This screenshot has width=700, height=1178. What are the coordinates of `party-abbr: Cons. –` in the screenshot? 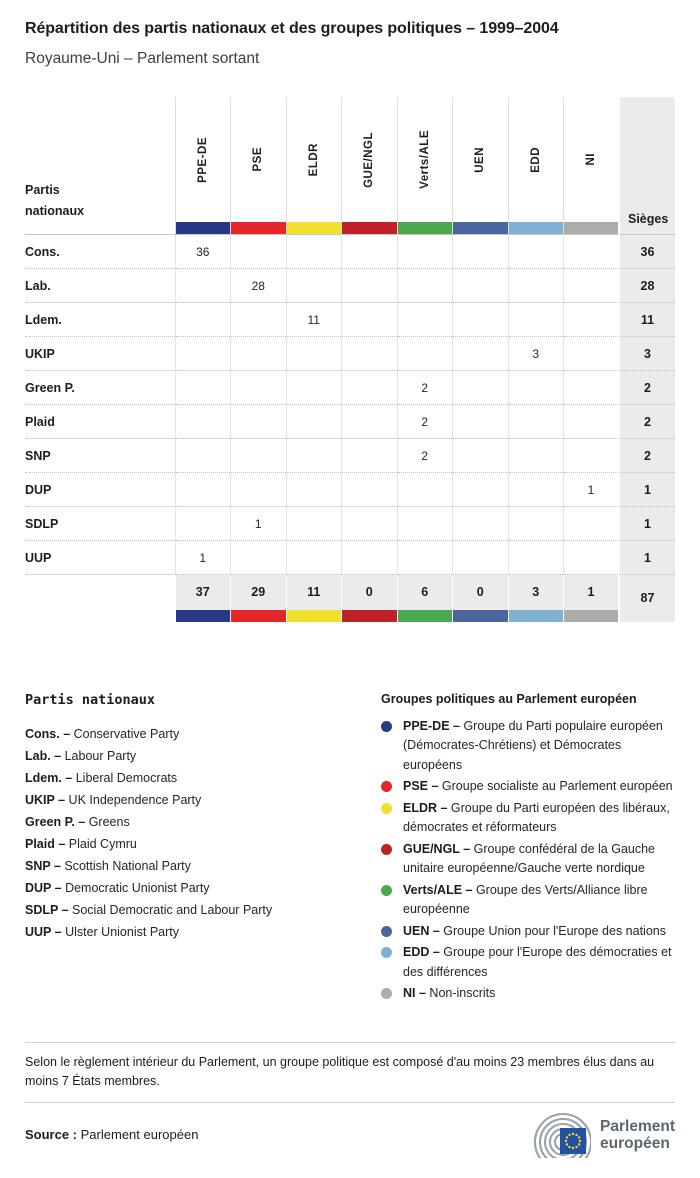 It's located at (48, 733).